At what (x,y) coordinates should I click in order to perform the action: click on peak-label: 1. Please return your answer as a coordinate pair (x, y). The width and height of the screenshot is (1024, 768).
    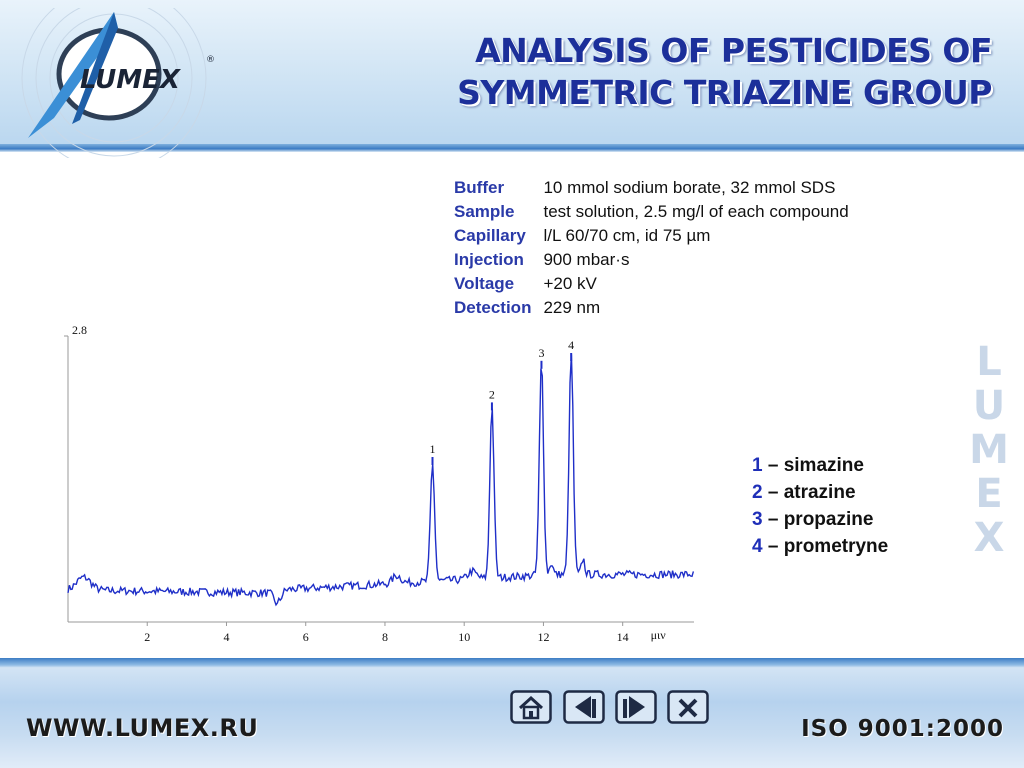
    Looking at the image, I should click on (433, 449).